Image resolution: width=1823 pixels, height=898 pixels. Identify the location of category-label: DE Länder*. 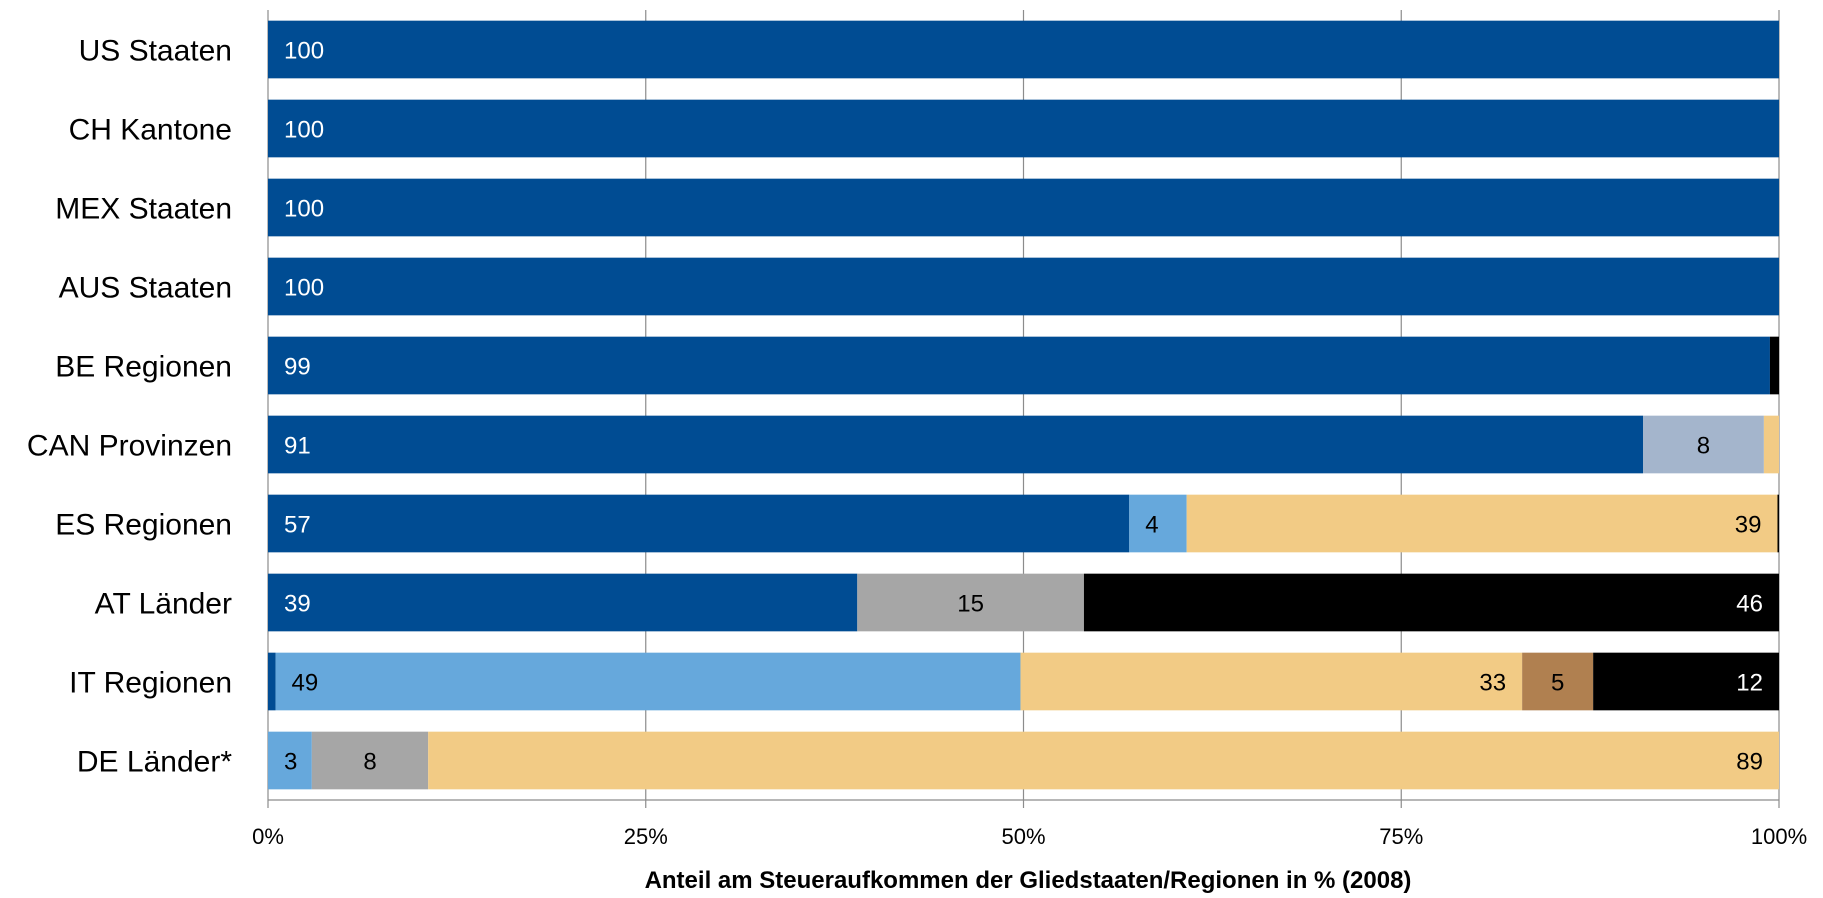
(154, 762).